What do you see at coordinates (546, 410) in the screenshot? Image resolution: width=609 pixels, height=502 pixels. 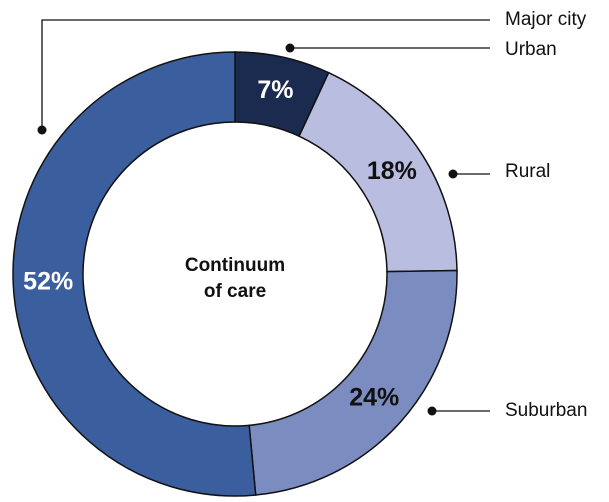 I see `category-label: Suburban` at bounding box center [546, 410].